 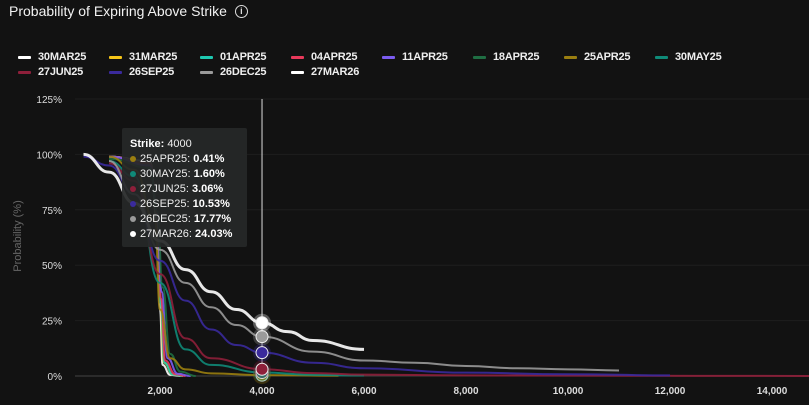 What do you see at coordinates (52, 266) in the screenshot?
I see `y-tick-label: 50%` at bounding box center [52, 266].